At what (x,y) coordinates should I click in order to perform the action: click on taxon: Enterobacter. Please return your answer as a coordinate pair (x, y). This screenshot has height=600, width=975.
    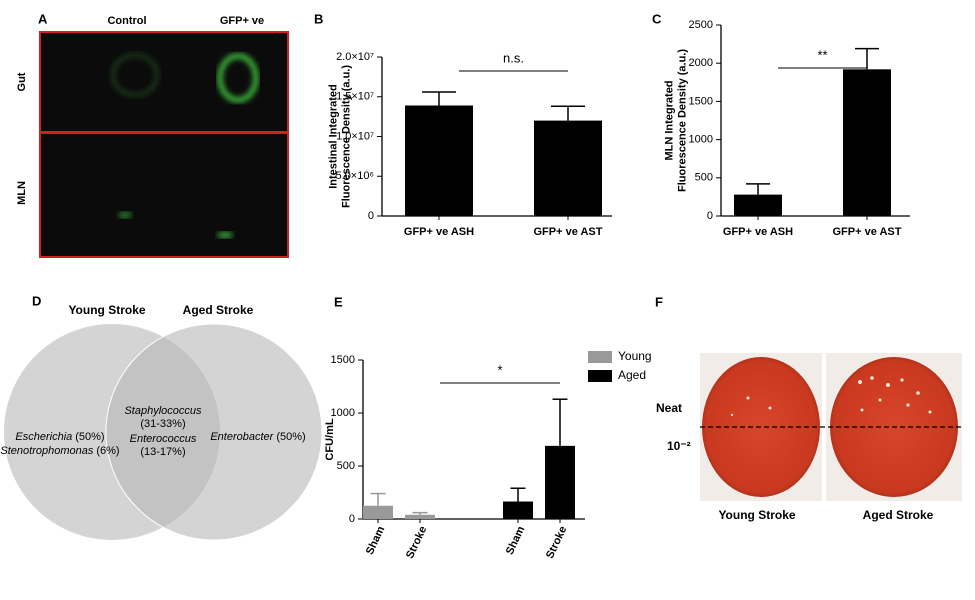
    Looking at the image, I should click on (242, 437).